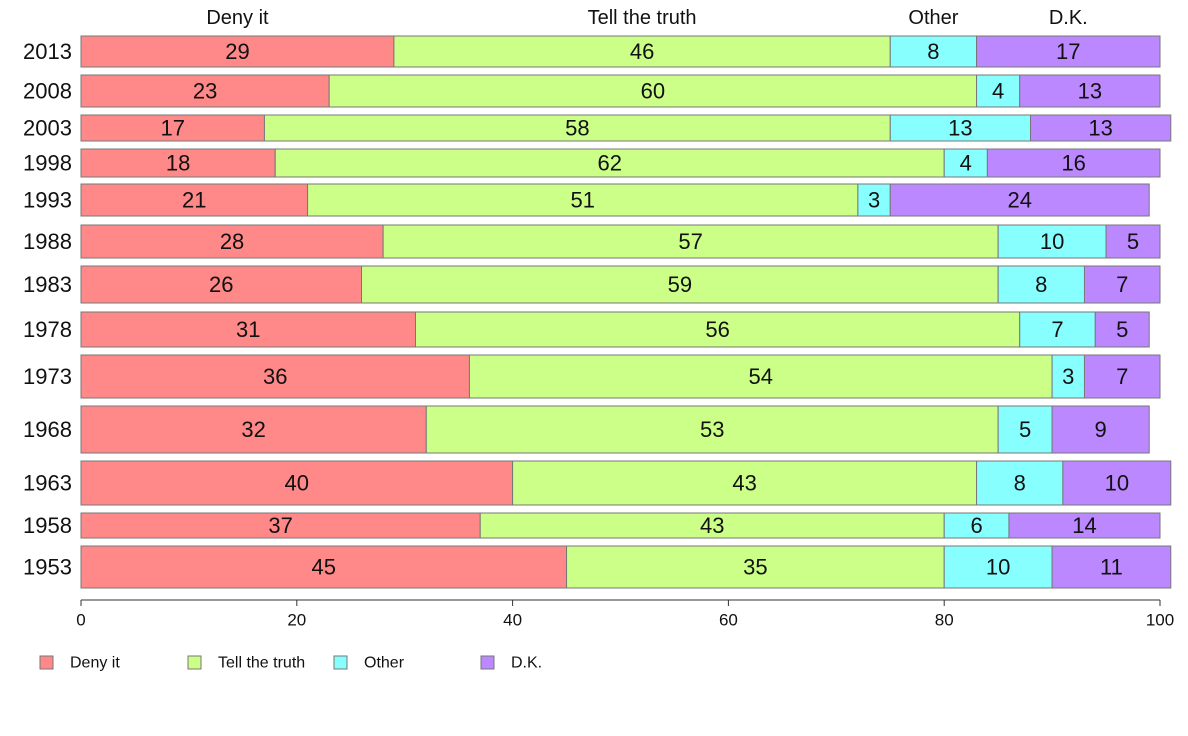 This screenshot has height=736, width=1188. Describe the element at coordinates (1117, 483) in the screenshot. I see `bar-d-k-1963` at that location.